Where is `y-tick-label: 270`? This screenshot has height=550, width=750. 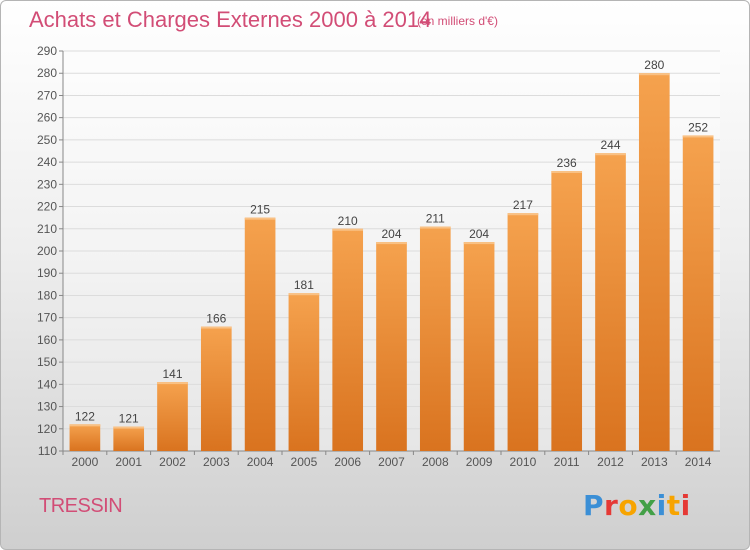
y-tick-label: 270 is located at coordinates (47, 95).